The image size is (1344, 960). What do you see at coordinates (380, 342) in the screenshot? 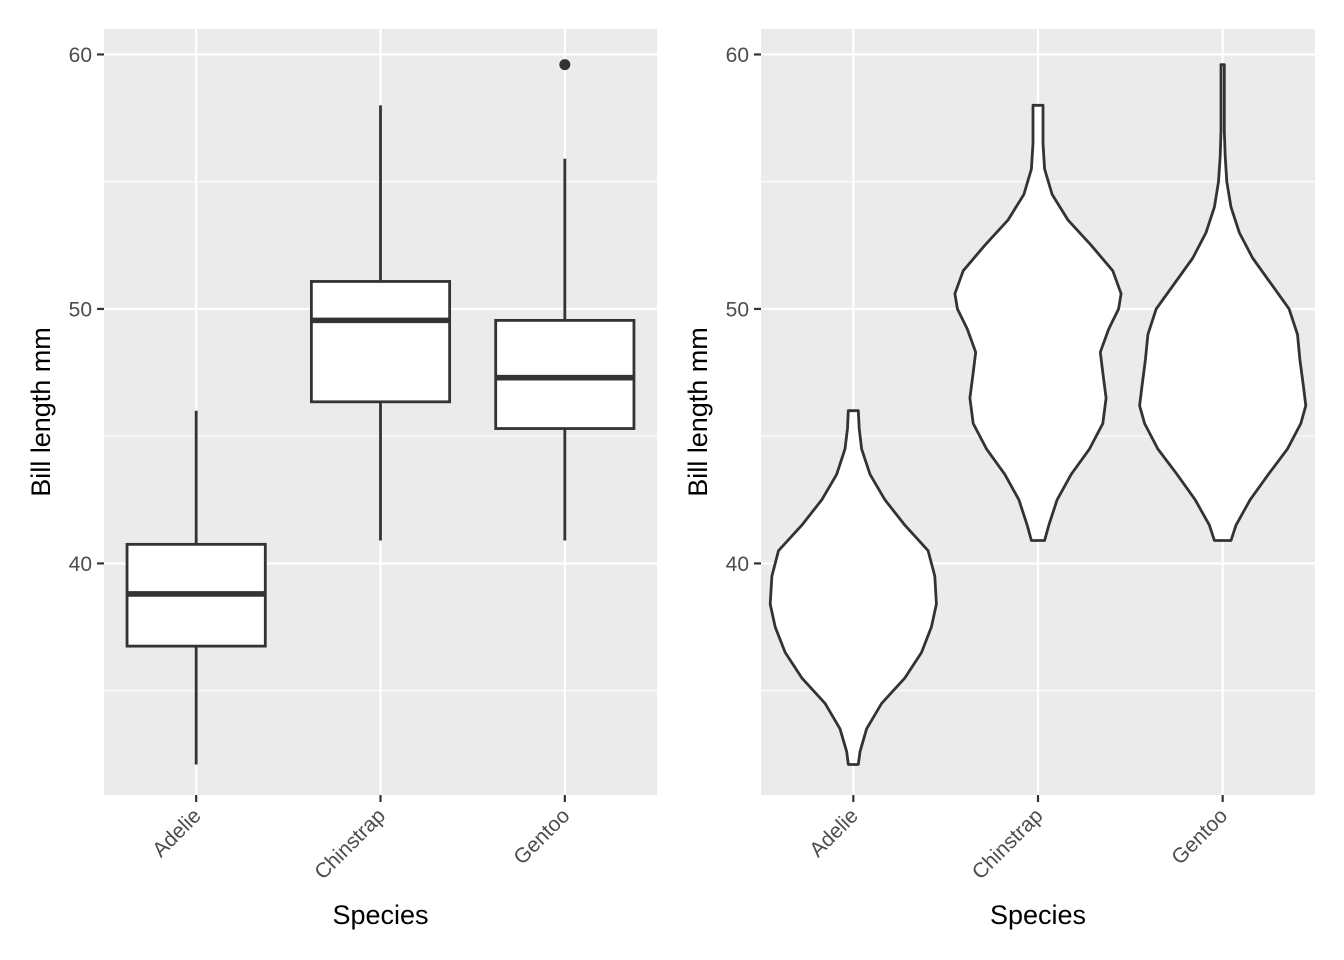
I see `box-chinstrap` at bounding box center [380, 342].